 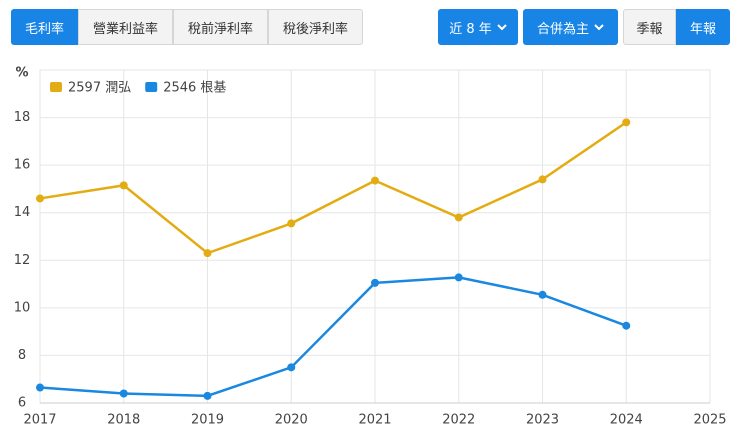 I want to click on legend-label: 2597 潤弘, so click(x=99, y=88).